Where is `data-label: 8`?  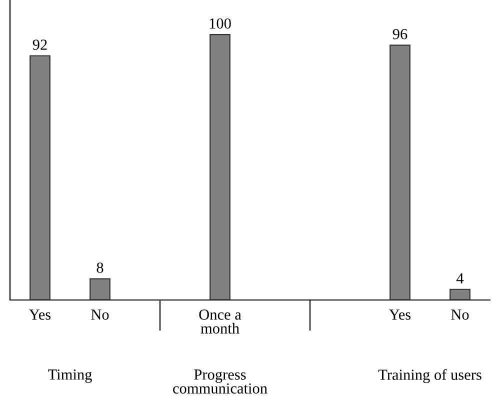
data-label: 8 is located at coordinates (100, 267).